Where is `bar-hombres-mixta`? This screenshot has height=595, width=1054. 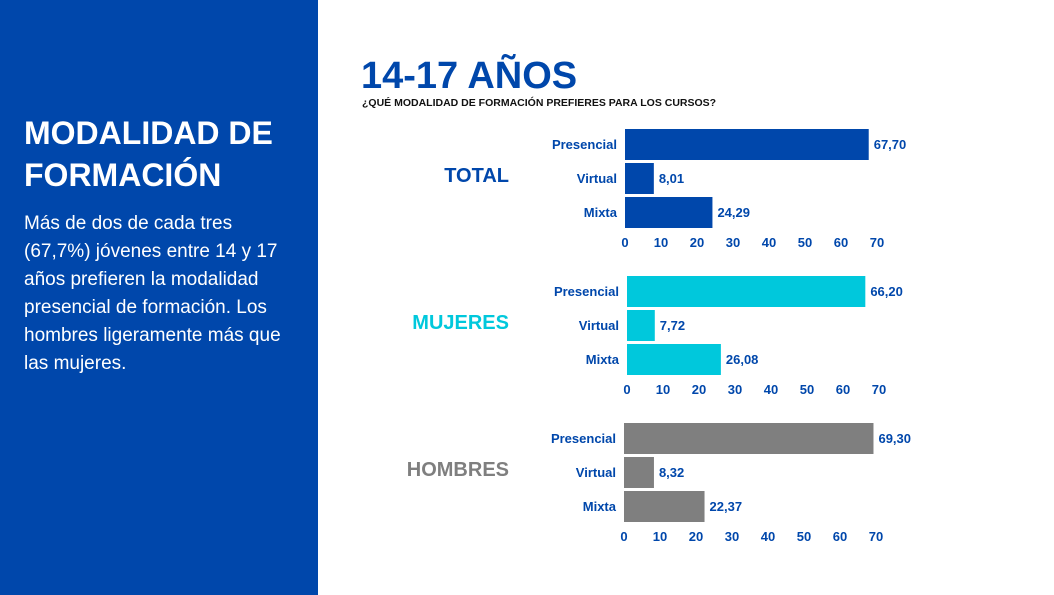
bar-hombres-mixta is located at coordinates (664, 506).